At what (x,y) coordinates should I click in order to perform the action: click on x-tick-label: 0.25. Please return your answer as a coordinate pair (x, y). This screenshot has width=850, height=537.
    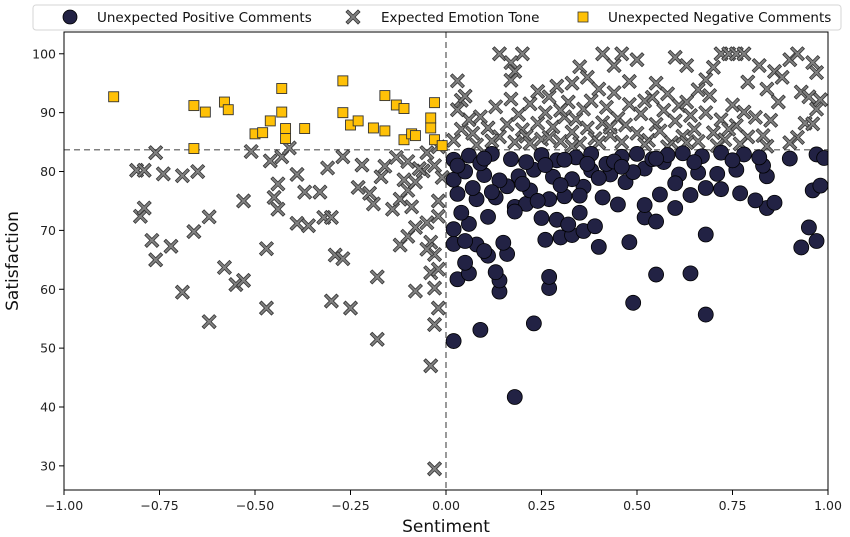
    Looking at the image, I should click on (542, 505).